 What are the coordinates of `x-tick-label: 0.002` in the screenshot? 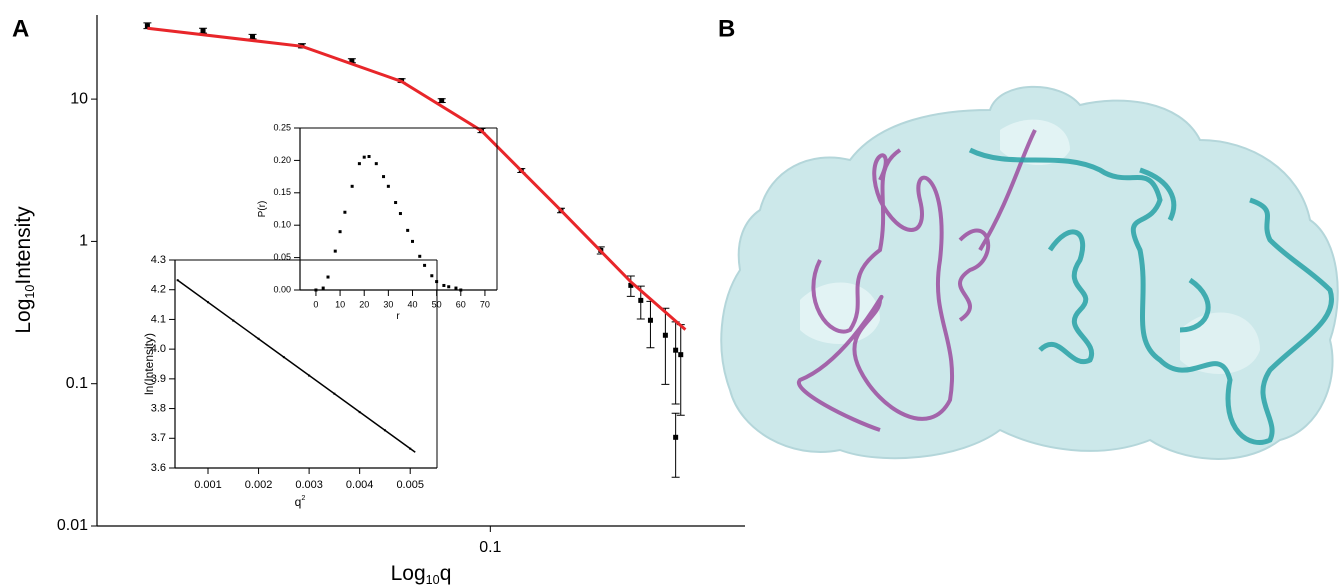 It's located at (259, 485).